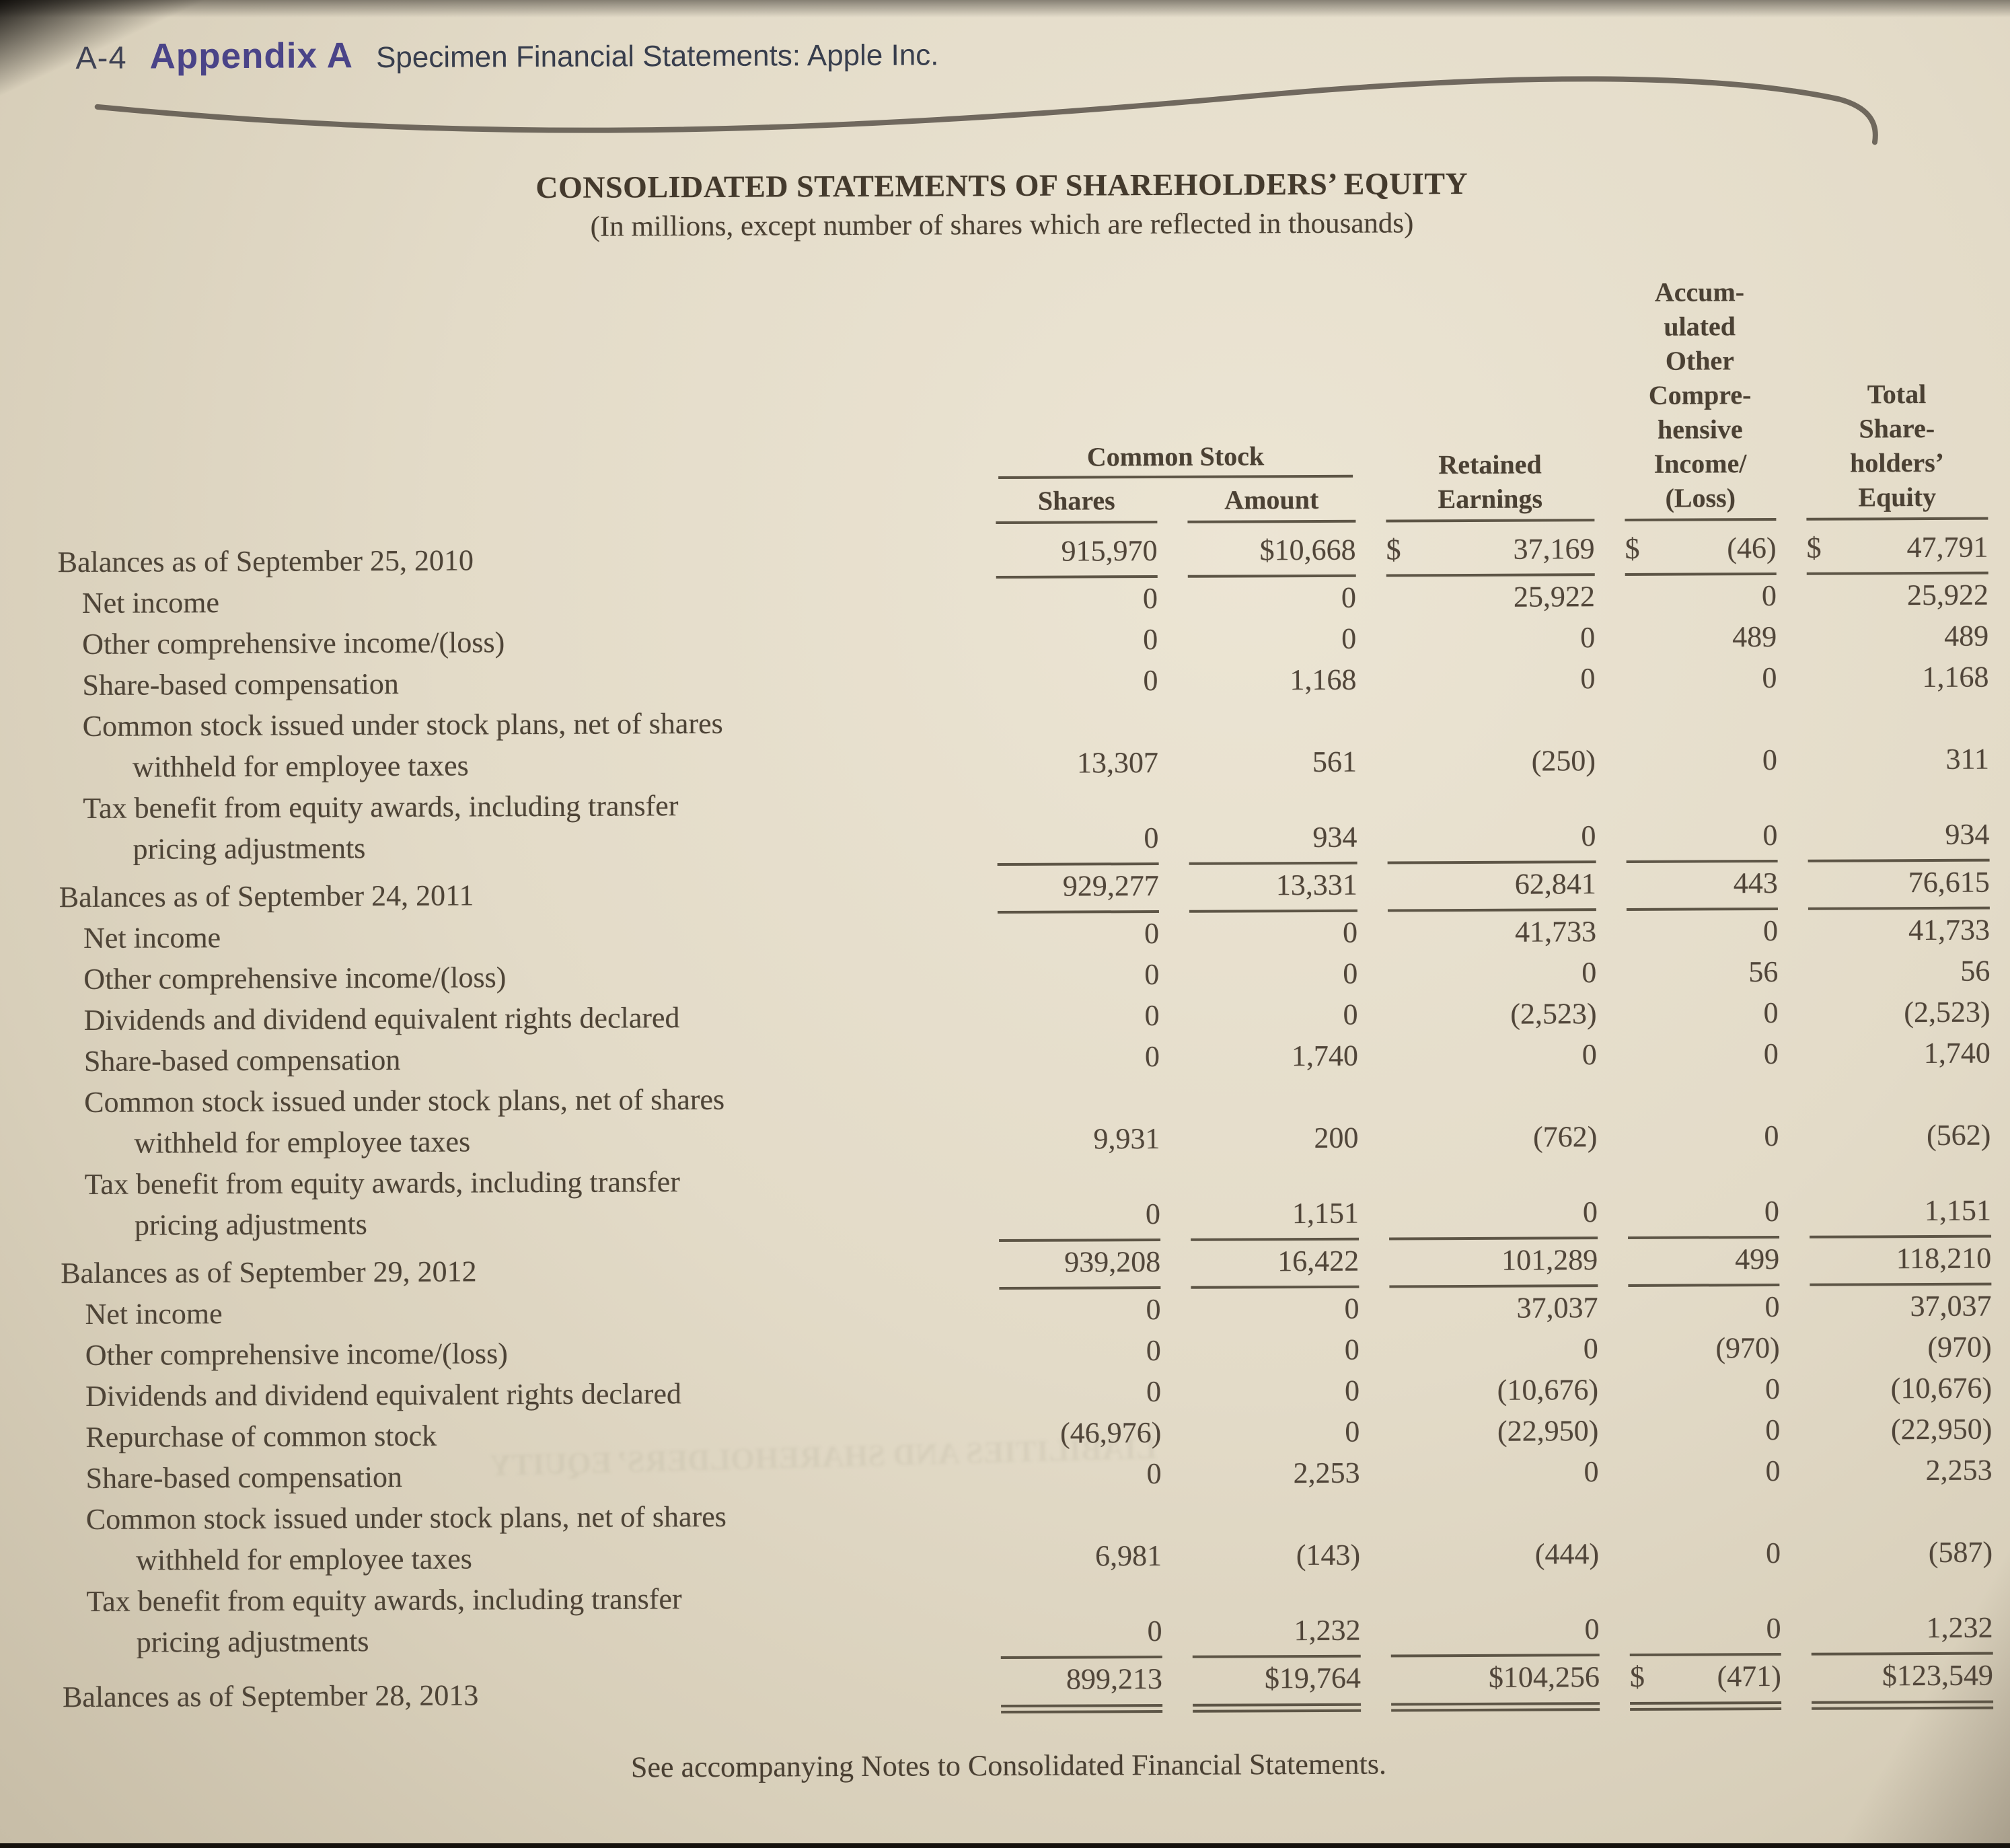 The height and width of the screenshot is (1848, 2010). Describe the element at coordinates (1548, 1390) in the screenshot. I see `cell-value: (10,676)` at that location.